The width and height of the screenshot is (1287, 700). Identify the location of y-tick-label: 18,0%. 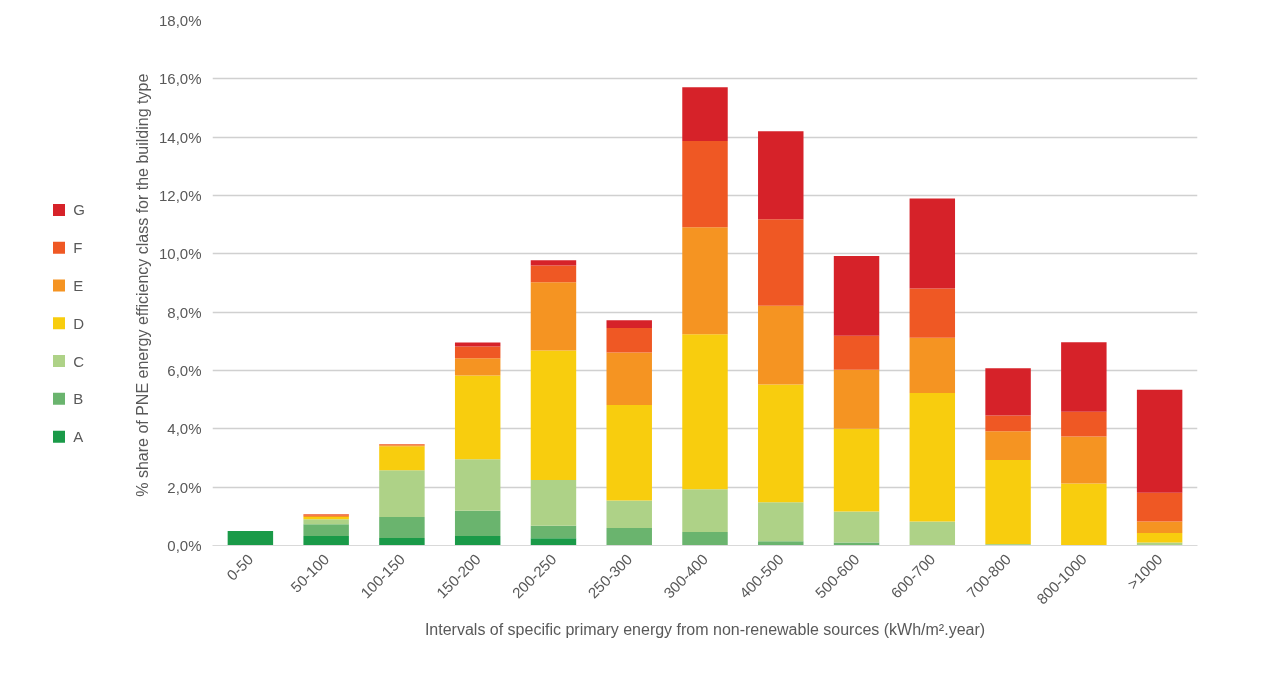
(180, 20).